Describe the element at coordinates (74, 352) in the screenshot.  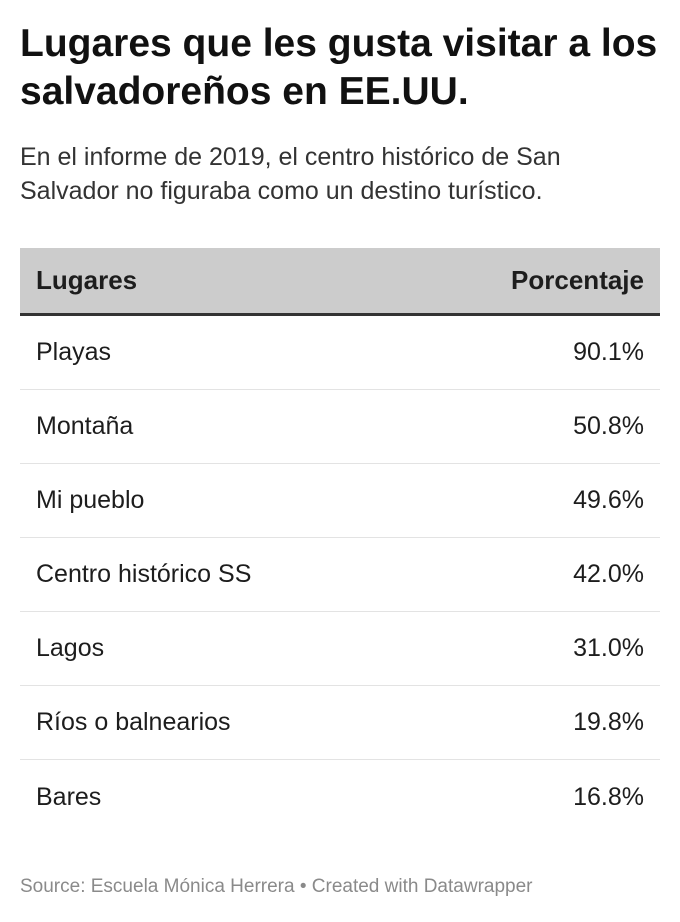
I see `place-cell: Playas` at that location.